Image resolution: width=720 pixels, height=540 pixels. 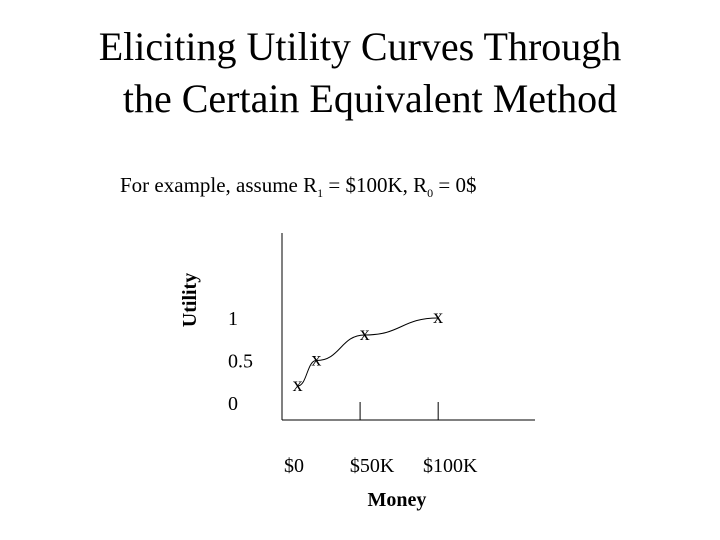 I want to click on y-tick-label: 1, so click(x=233, y=319).